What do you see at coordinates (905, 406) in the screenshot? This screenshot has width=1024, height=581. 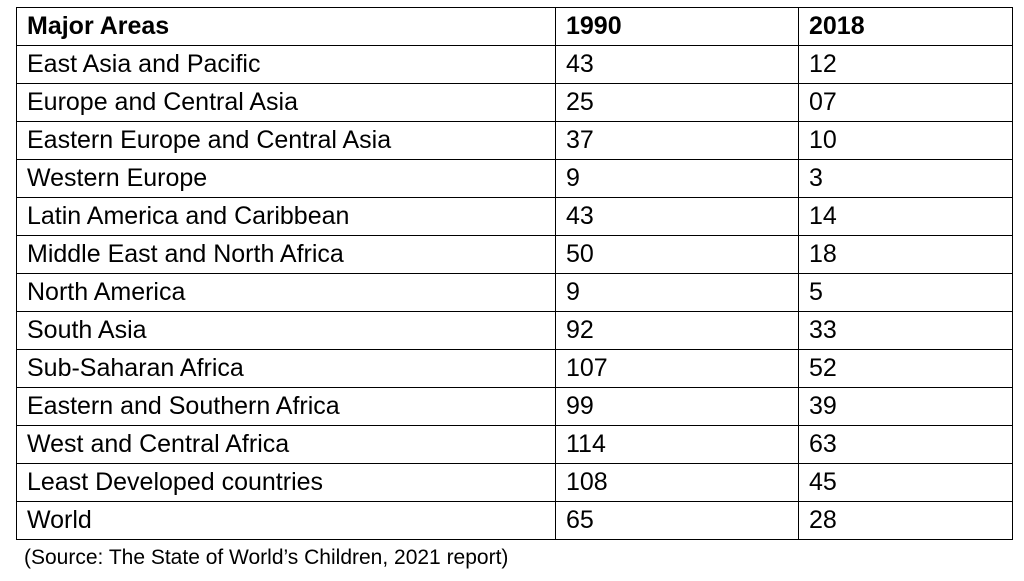 I see `value-2018-cell: 39` at bounding box center [905, 406].